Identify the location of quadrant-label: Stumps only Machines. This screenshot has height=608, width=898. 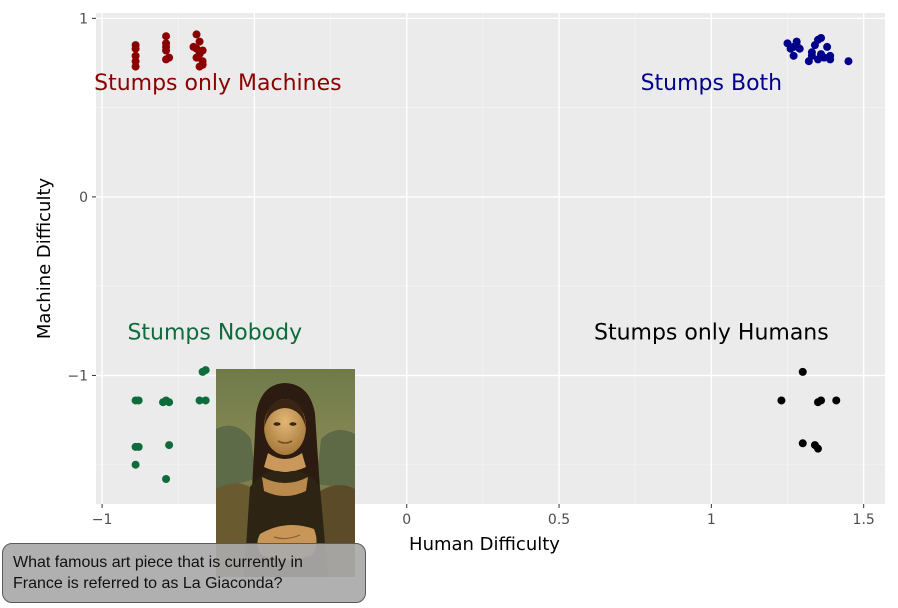
(217, 83).